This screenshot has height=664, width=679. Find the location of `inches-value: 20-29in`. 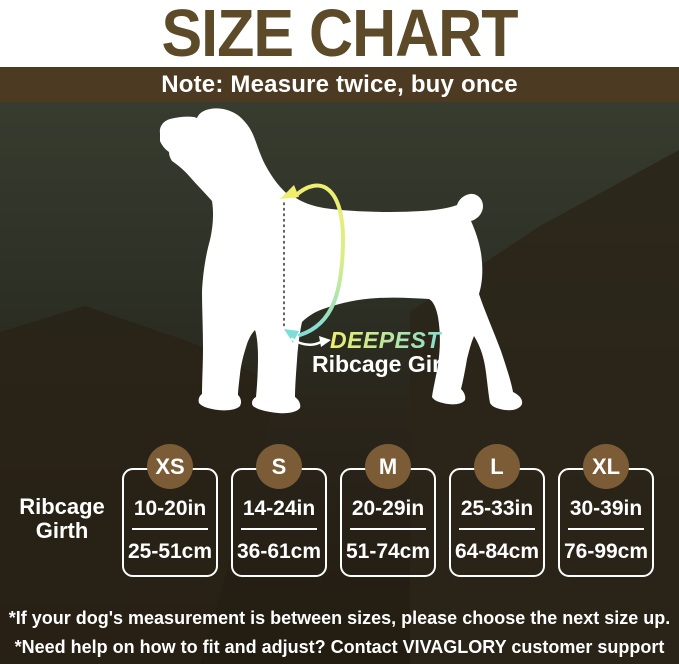

inches-value: 20-29in is located at coordinates (388, 508).